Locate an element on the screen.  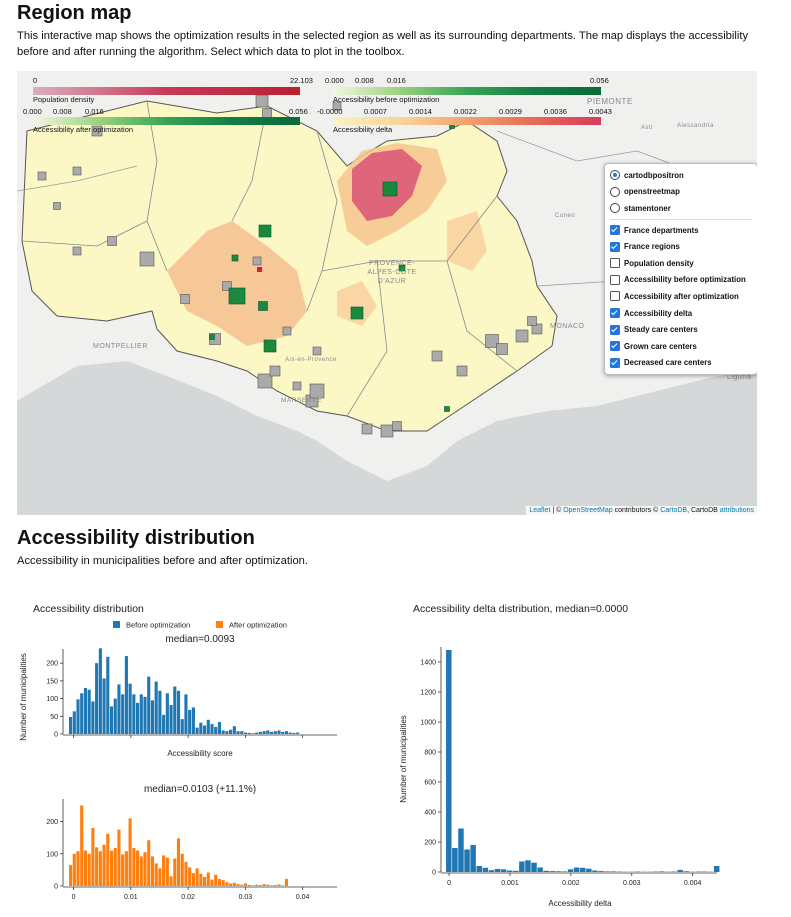
legend-delta-tick-5: 0.0036 is located at coordinates (555, 111).